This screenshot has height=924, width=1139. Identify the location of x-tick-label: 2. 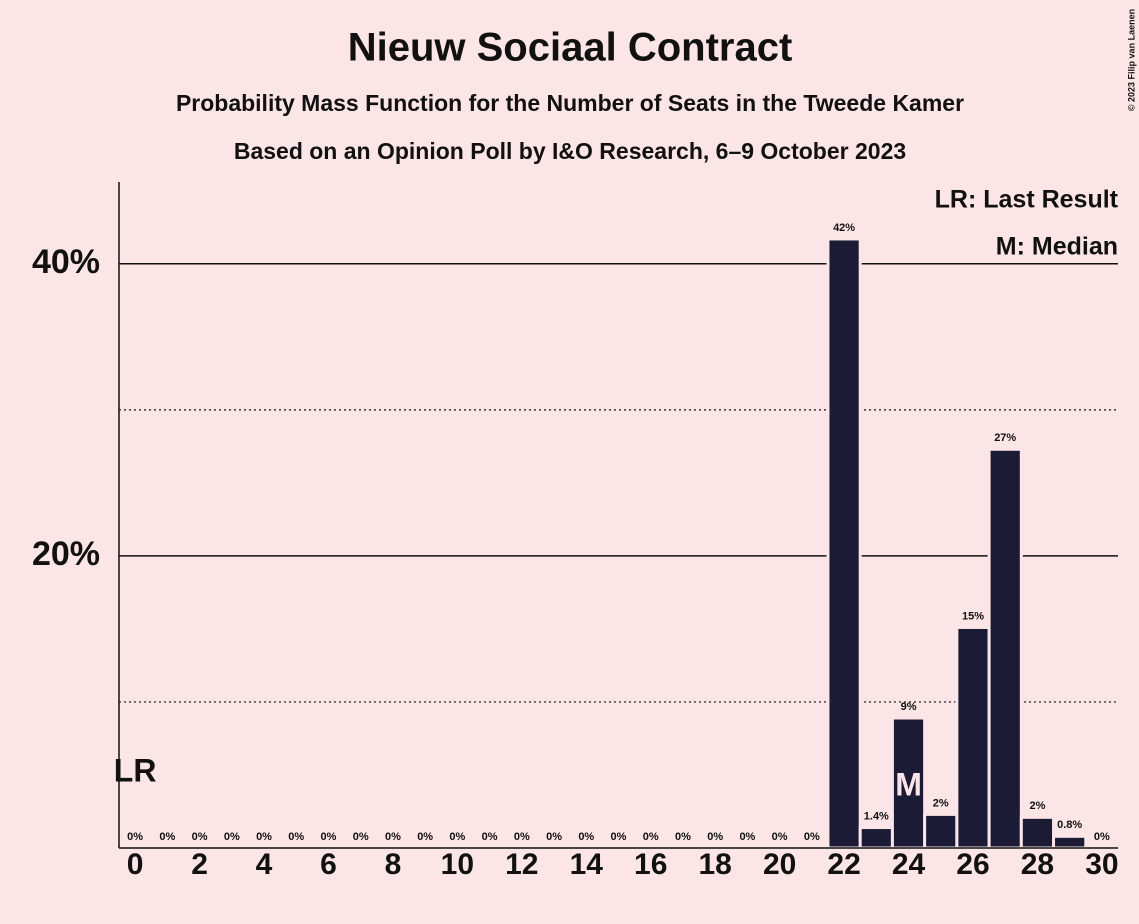
(199, 864).